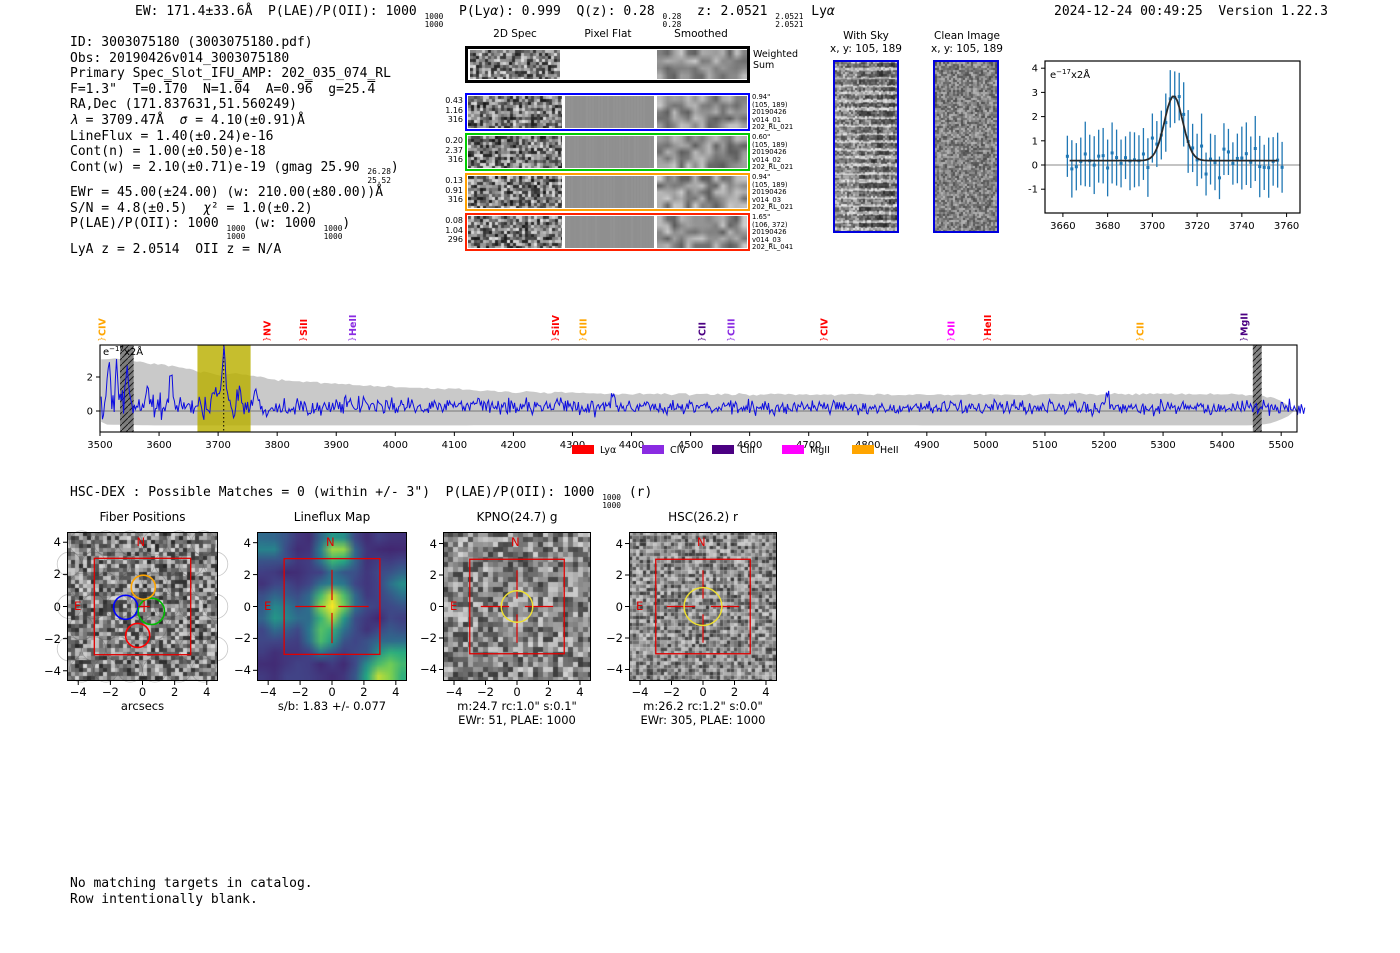 The image size is (1400, 953). What do you see at coordinates (767, 119) in the screenshot?
I see `meta-value: v014_01` at bounding box center [767, 119].